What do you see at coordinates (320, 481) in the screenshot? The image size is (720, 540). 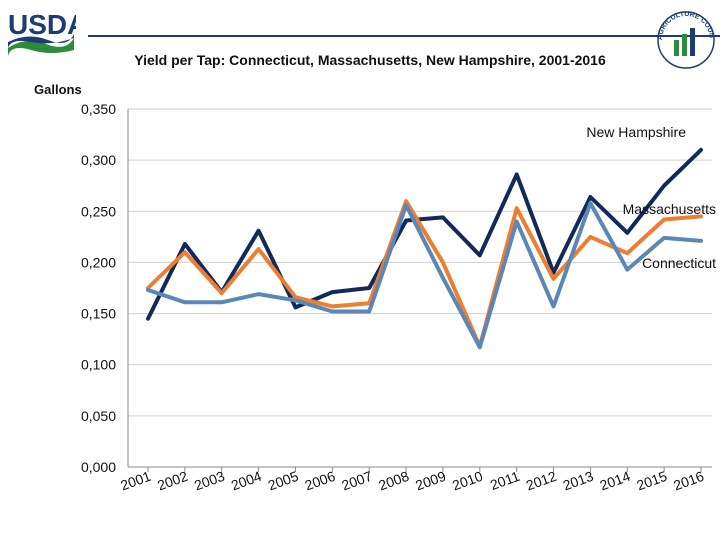 I see `x-tick-label: 2006` at bounding box center [320, 481].